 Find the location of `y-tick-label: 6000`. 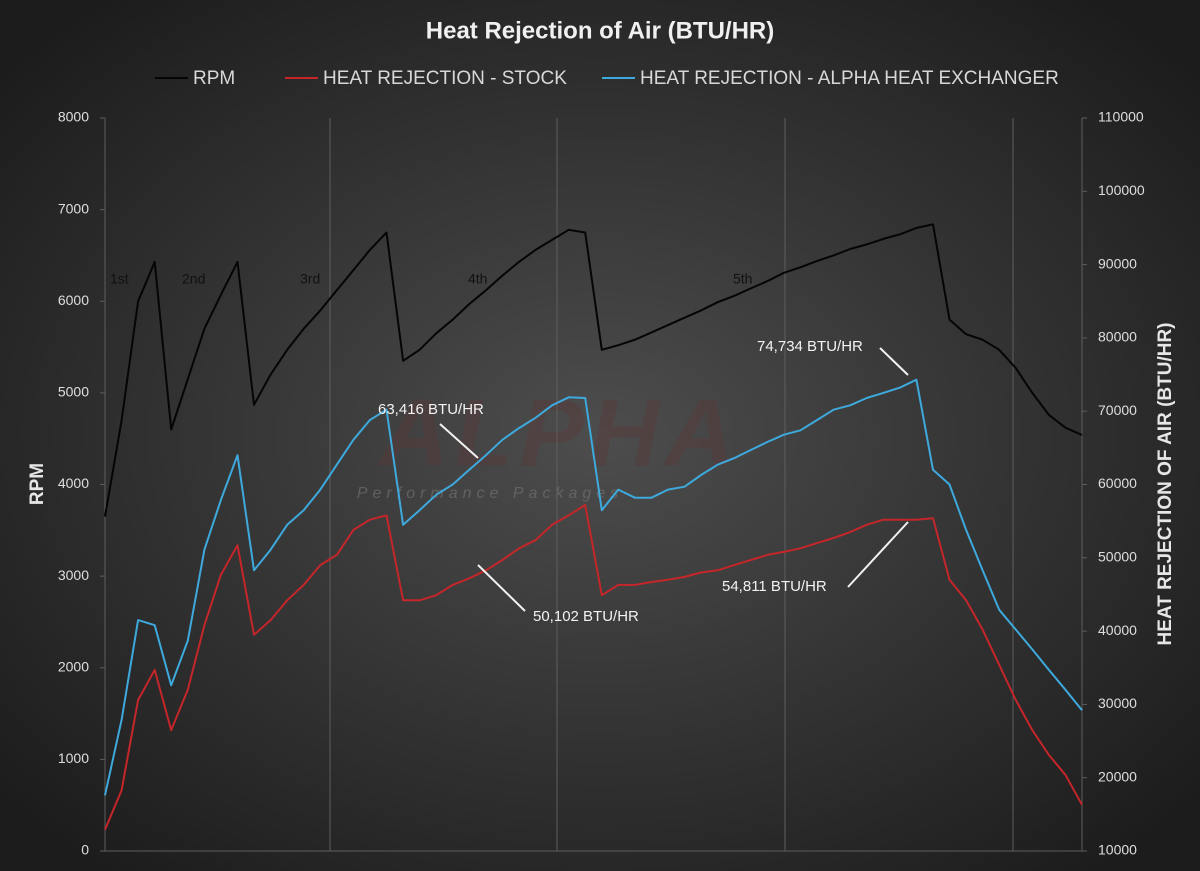

y-tick-label: 6000 is located at coordinates (73, 300).